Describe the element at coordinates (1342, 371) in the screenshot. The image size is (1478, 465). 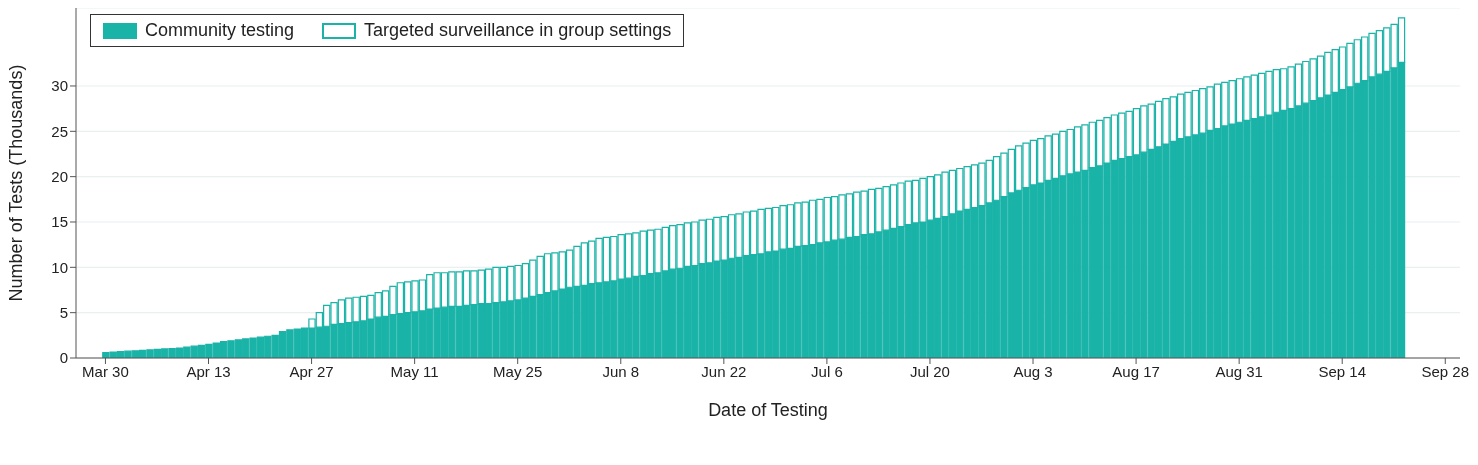
I see `x-tick-label: Sep 14` at that location.